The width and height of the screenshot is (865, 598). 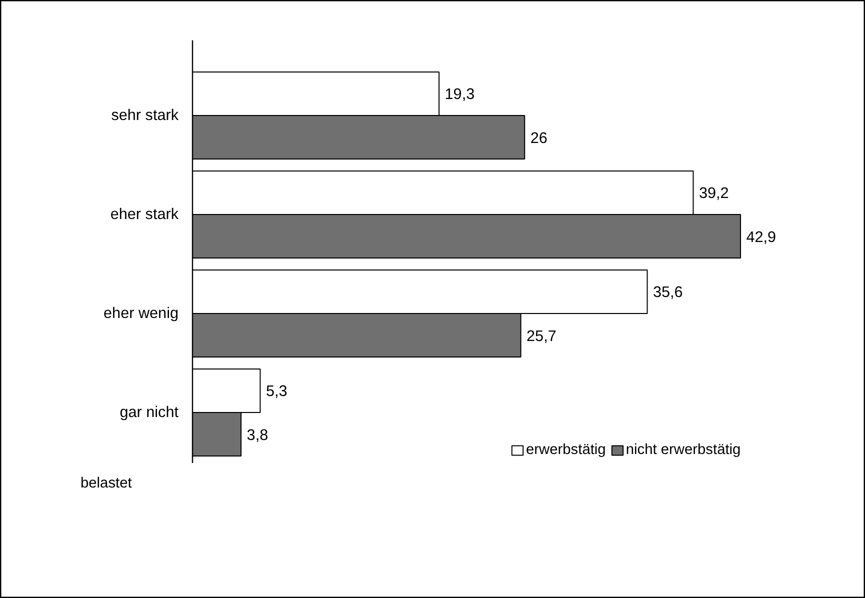 I want to click on y-axis-title: belastet, so click(x=106, y=484).